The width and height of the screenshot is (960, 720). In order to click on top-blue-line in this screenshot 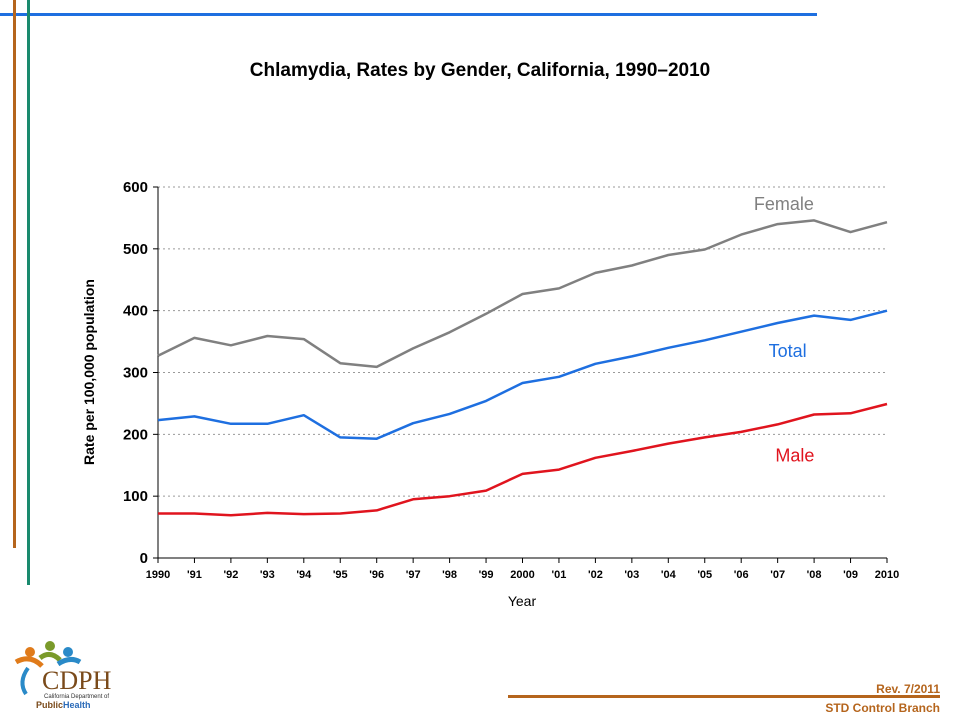, I will do `click(408, 14)`.